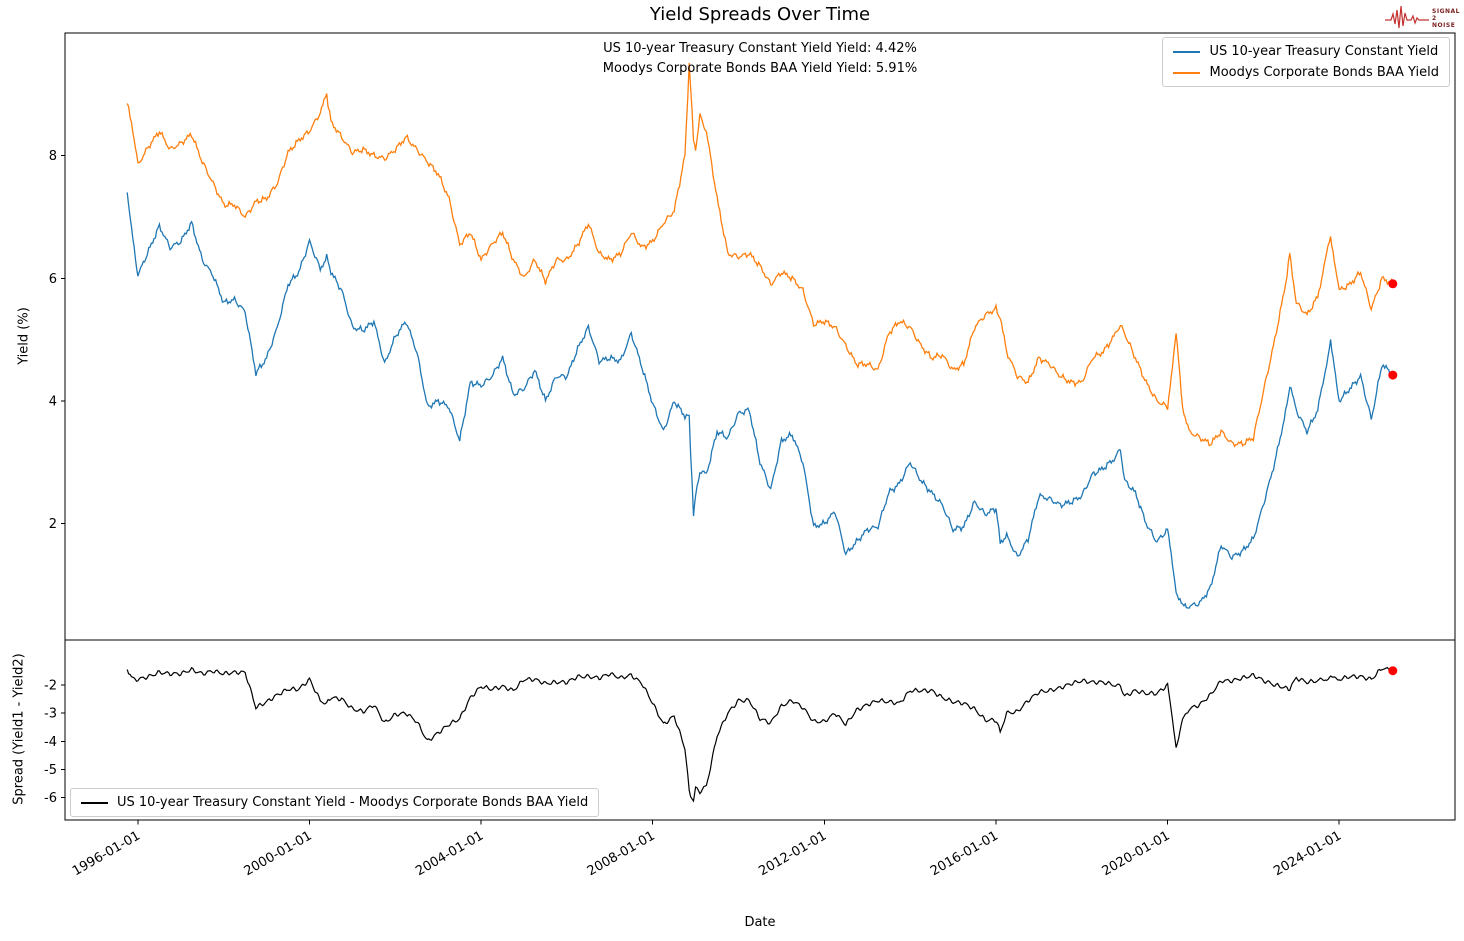  I want to click on spread-line, so click(760, 734).